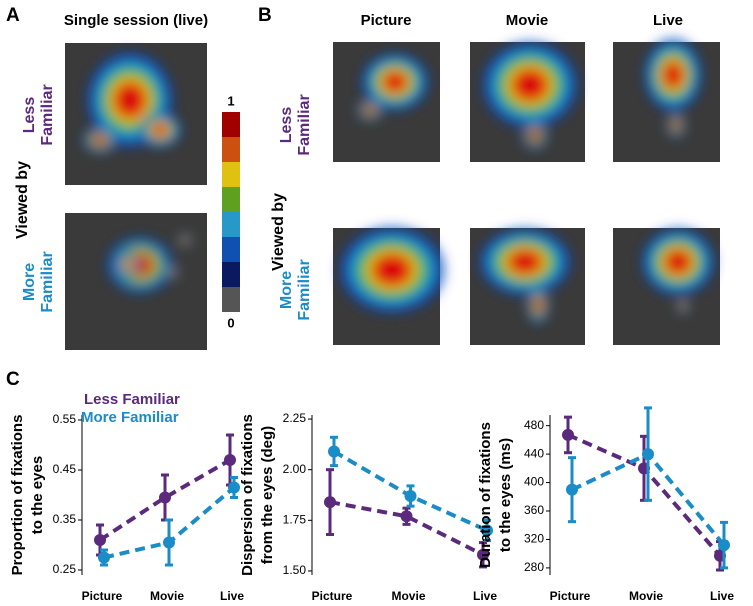 The width and height of the screenshot is (753, 606). Describe the element at coordinates (534, 539) in the screenshot. I see `y-tick-label: 320` at that location.